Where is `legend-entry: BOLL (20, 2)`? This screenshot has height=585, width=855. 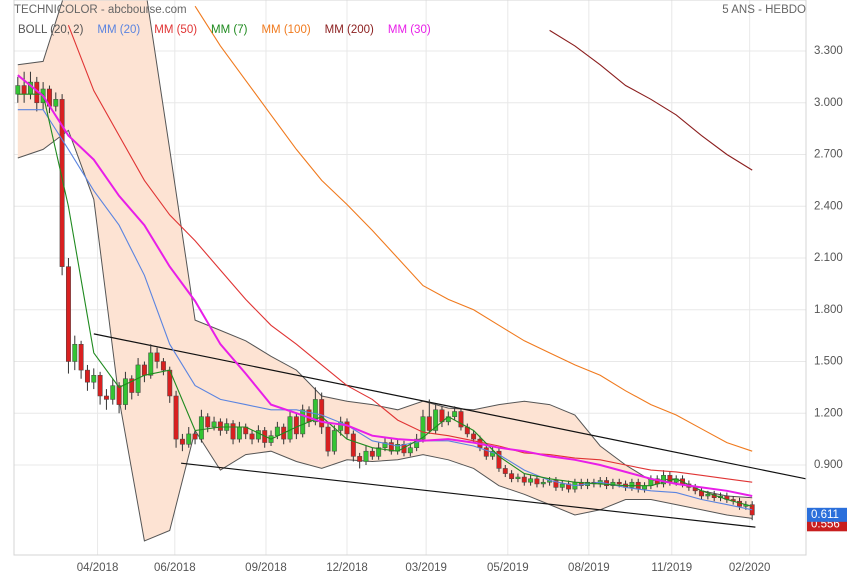
legend-entry: BOLL (20, 2) is located at coordinates (51, 30).